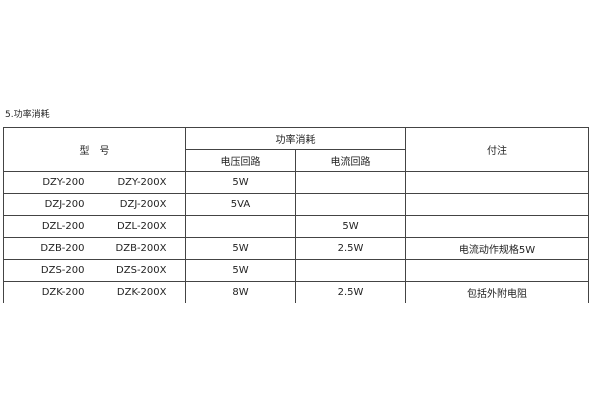  I want to click on model-name-x: DZY-200X, so click(142, 182).